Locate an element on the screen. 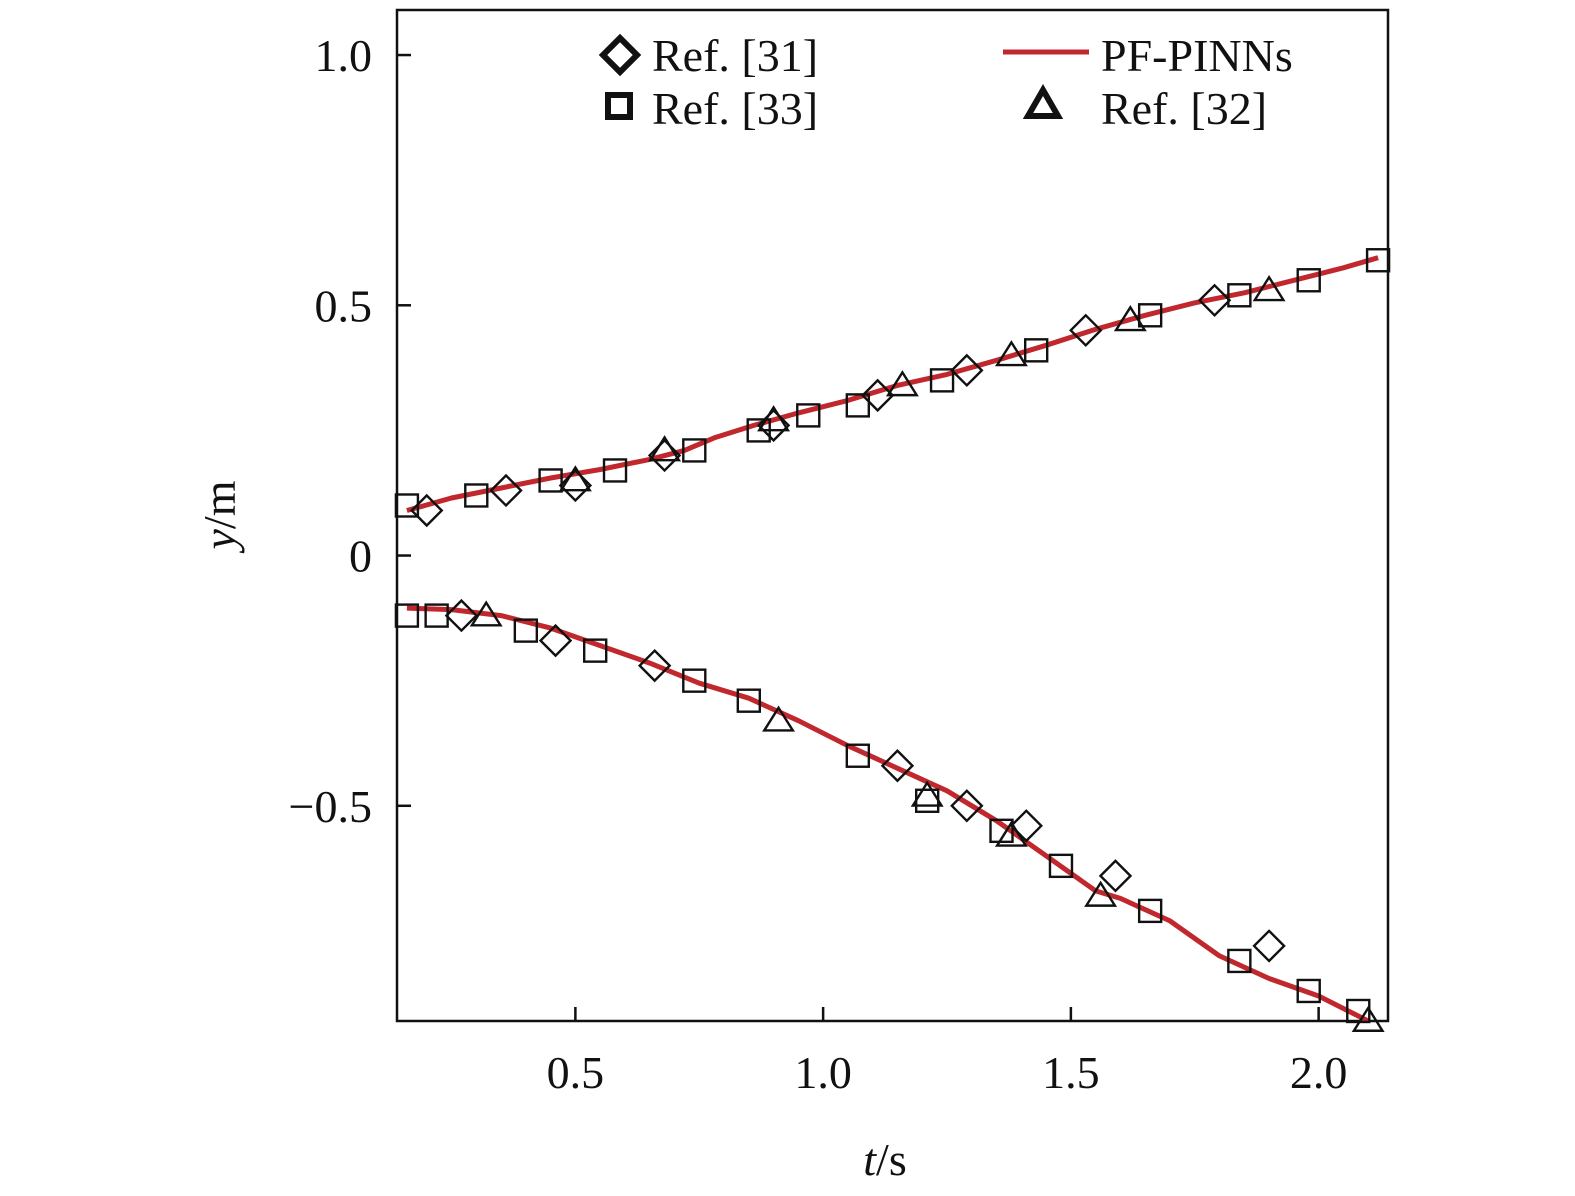  y-axis-label: y/m is located at coordinates (219, 516).